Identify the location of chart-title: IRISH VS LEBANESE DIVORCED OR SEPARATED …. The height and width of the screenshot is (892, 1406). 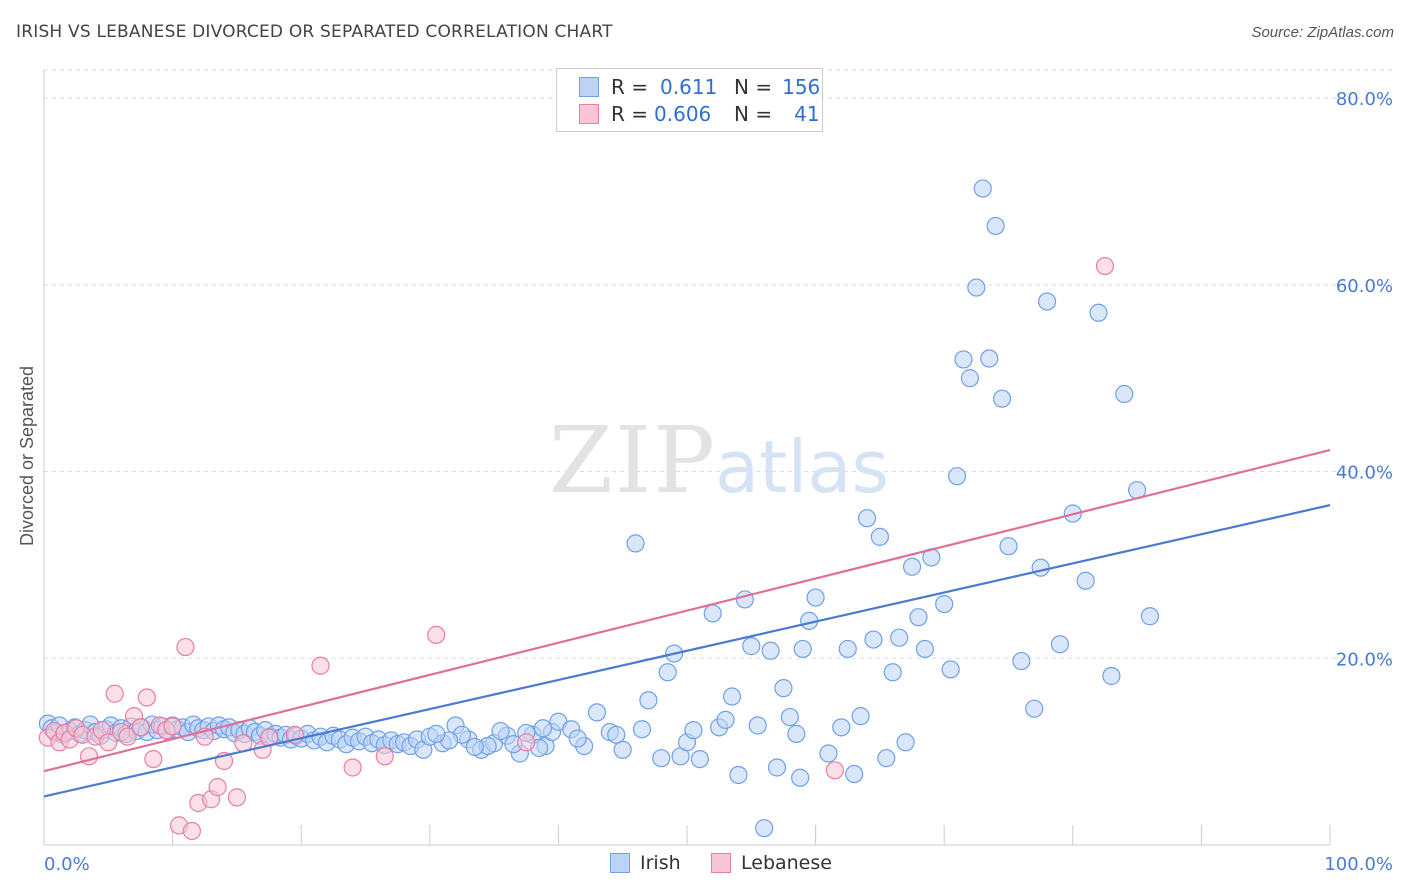
(314, 32).